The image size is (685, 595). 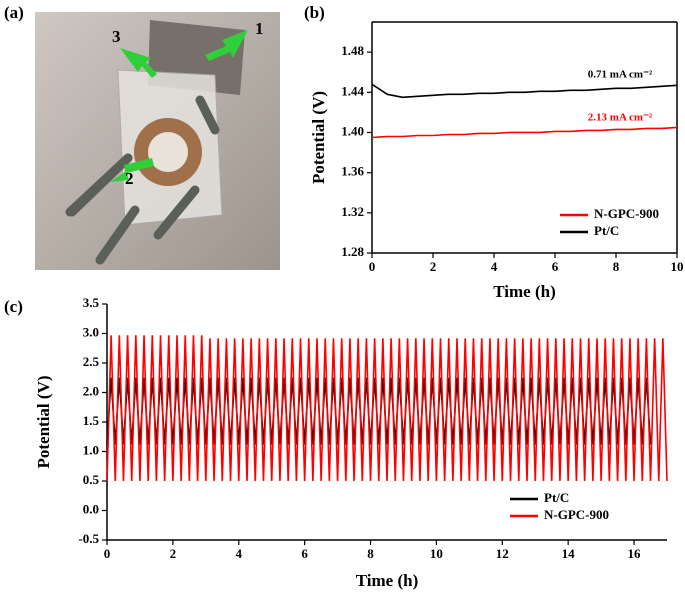 What do you see at coordinates (352, 90) in the screenshot?
I see `y-tick-label: 1.44` at bounding box center [352, 90].